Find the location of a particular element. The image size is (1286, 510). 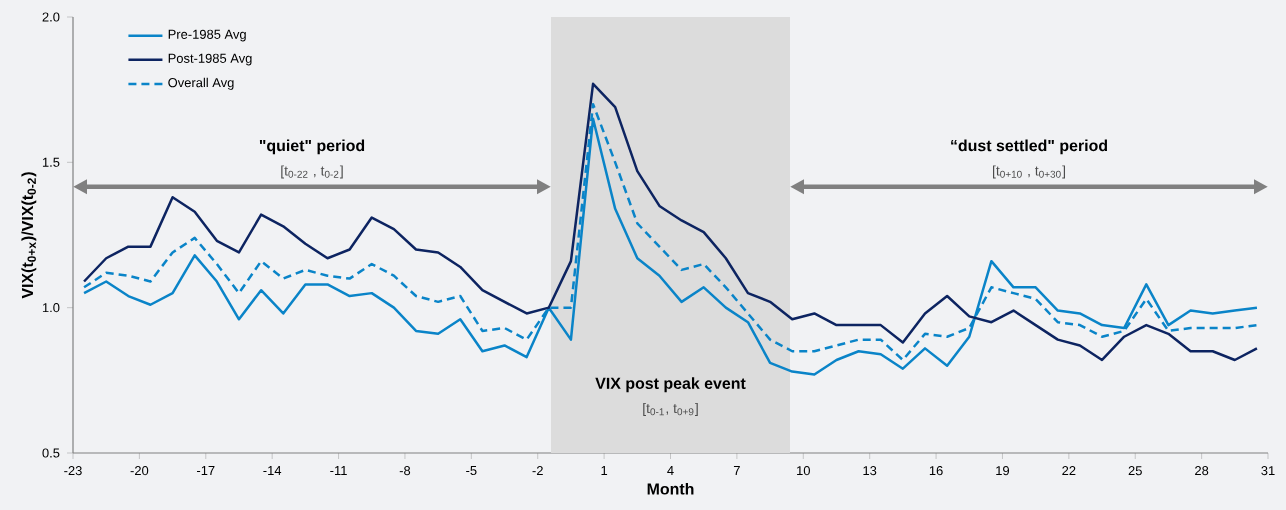

band-label: VIX post peak event is located at coordinates (670, 385).